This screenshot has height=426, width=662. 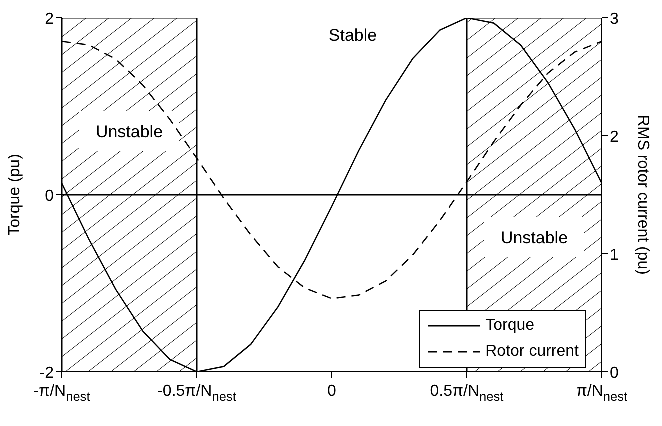 I want to click on y-tick-label: -2, so click(x=47, y=373).